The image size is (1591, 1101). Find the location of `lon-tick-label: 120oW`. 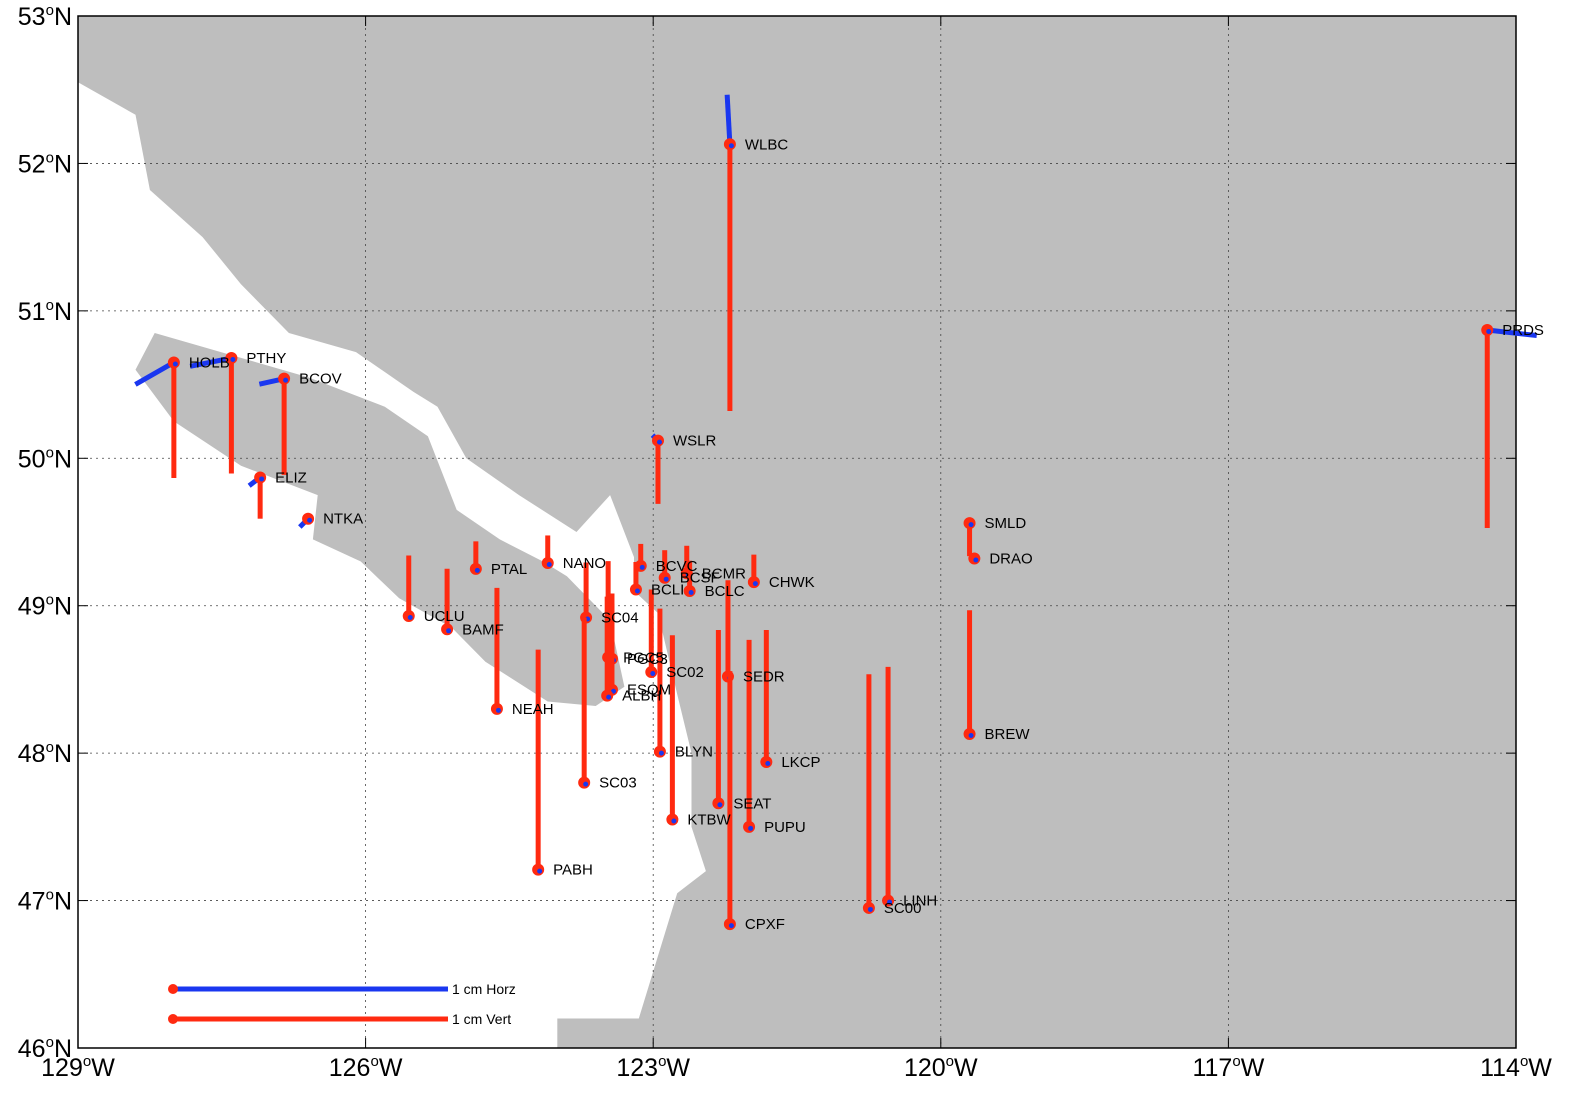

lon-tick-label: 120oW is located at coordinates (941, 1067).